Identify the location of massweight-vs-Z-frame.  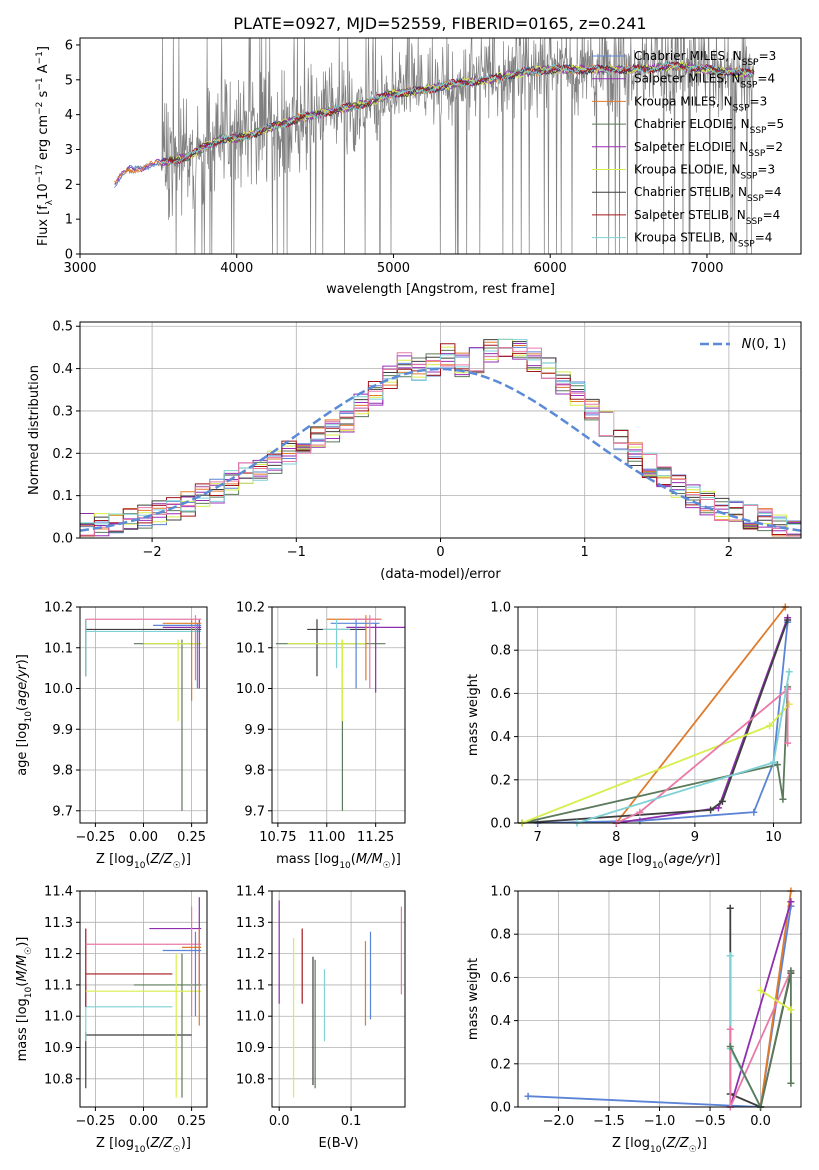
(659, 999).